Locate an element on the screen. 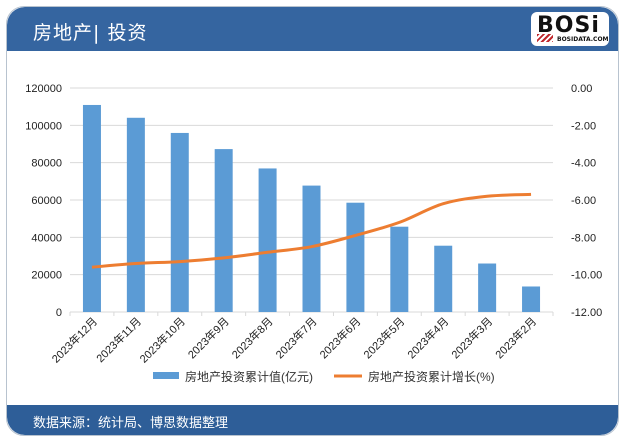  legend-bar-label: 房地产投资累计值(亿元) is located at coordinates (249, 376).